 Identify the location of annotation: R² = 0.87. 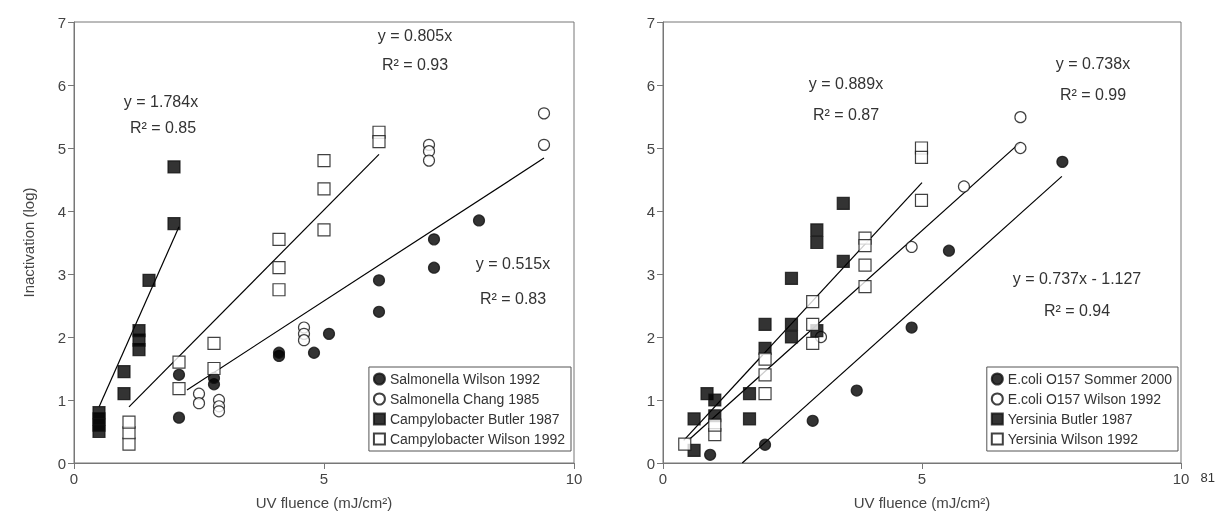
(846, 114).